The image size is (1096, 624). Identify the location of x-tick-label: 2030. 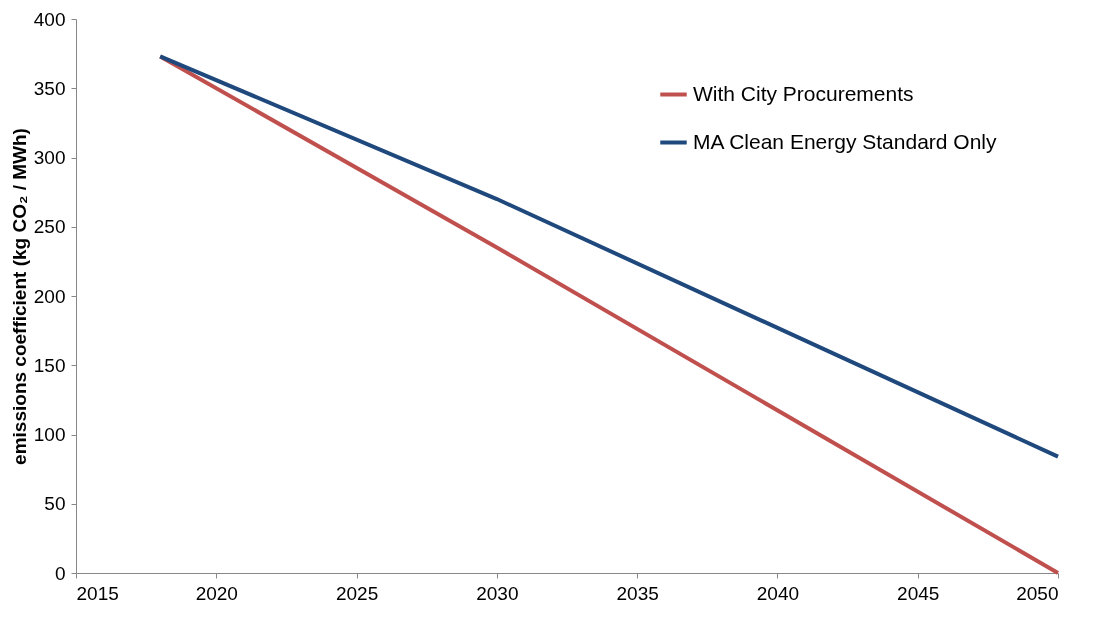
(497, 593).